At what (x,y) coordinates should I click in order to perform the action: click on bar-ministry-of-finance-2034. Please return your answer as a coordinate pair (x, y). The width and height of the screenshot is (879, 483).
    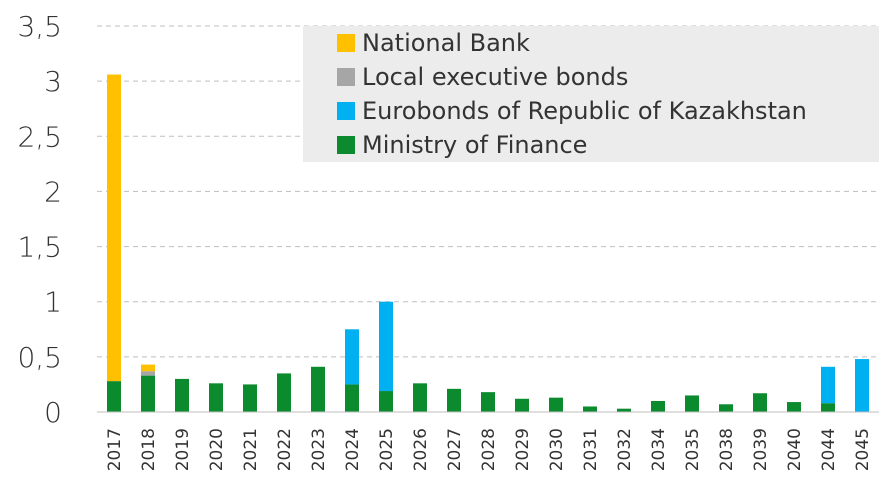
    Looking at the image, I should click on (658, 406).